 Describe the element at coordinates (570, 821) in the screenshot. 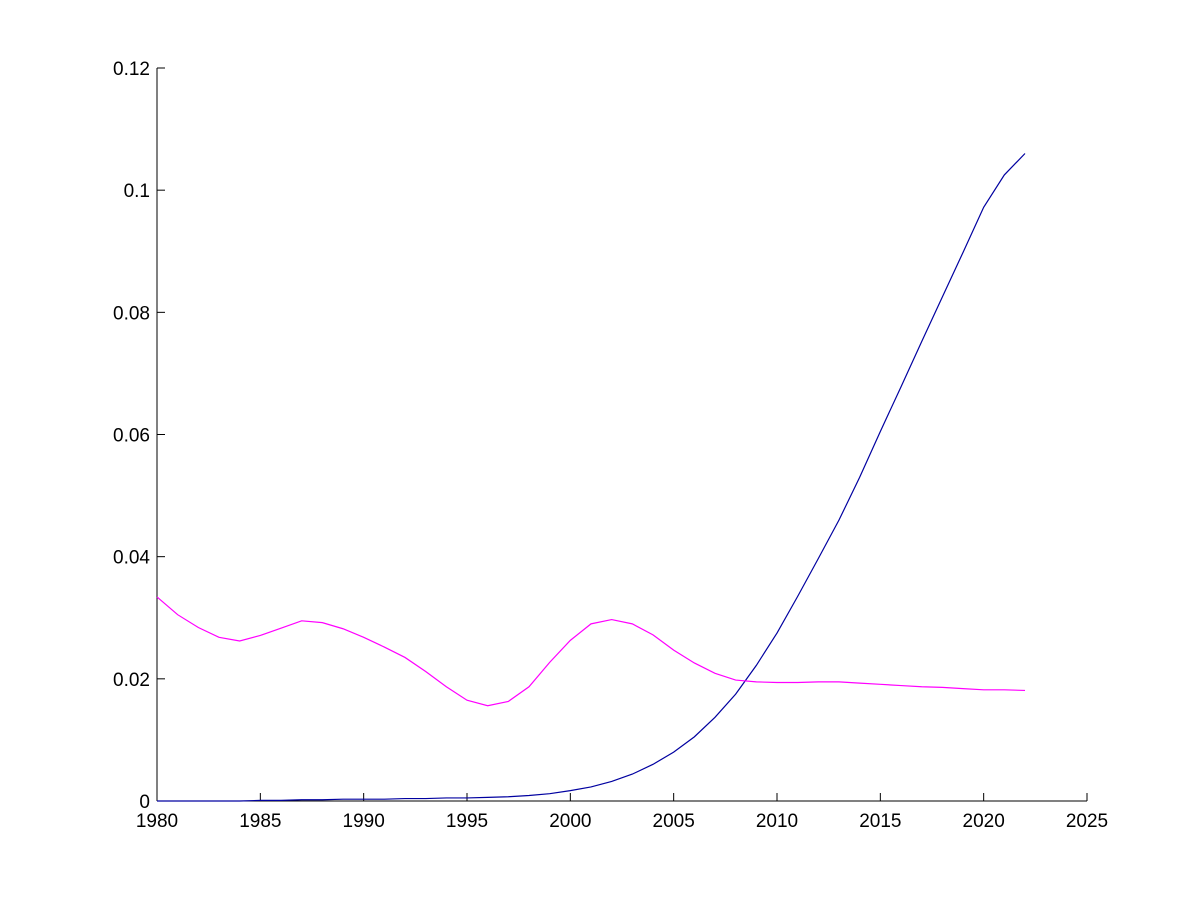

I see `x-tick-label: 2000` at that location.